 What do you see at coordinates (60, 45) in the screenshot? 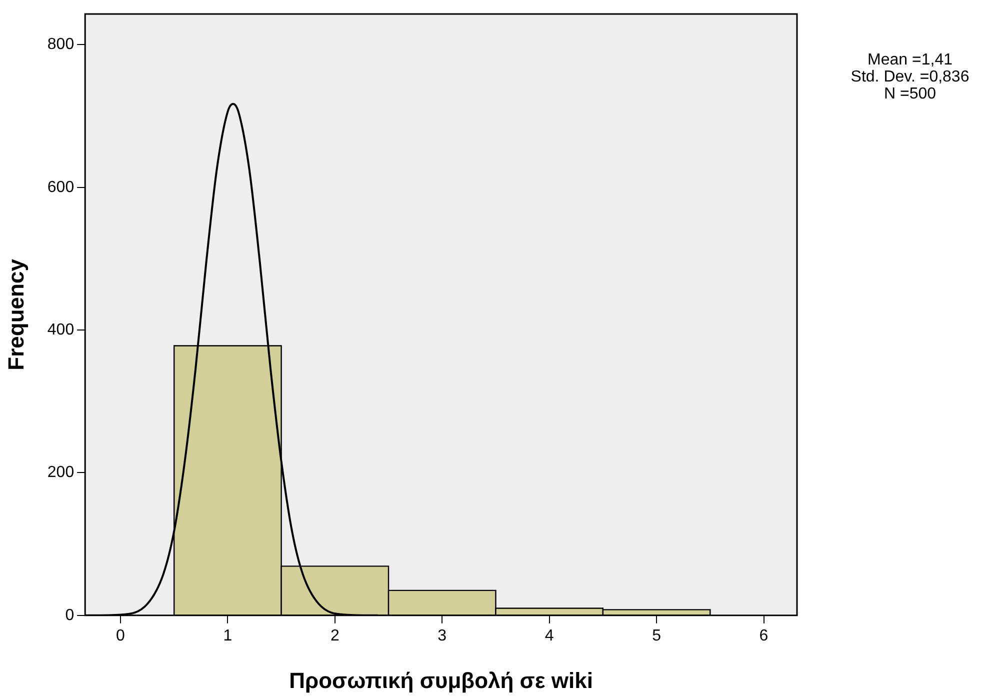
I see `y-tick-label: 800` at bounding box center [60, 45].